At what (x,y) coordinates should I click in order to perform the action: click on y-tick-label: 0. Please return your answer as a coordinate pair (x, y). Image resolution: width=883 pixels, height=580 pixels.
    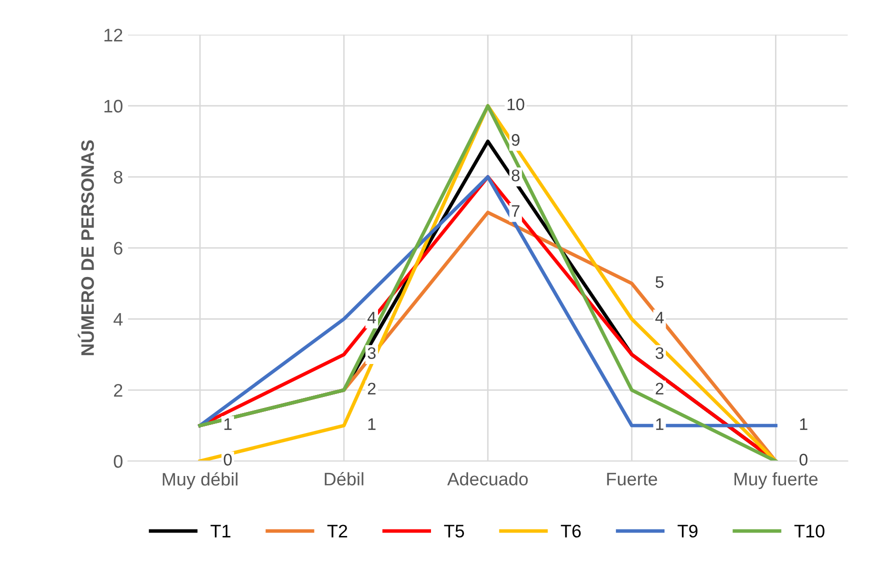
    Looking at the image, I should click on (118, 461).